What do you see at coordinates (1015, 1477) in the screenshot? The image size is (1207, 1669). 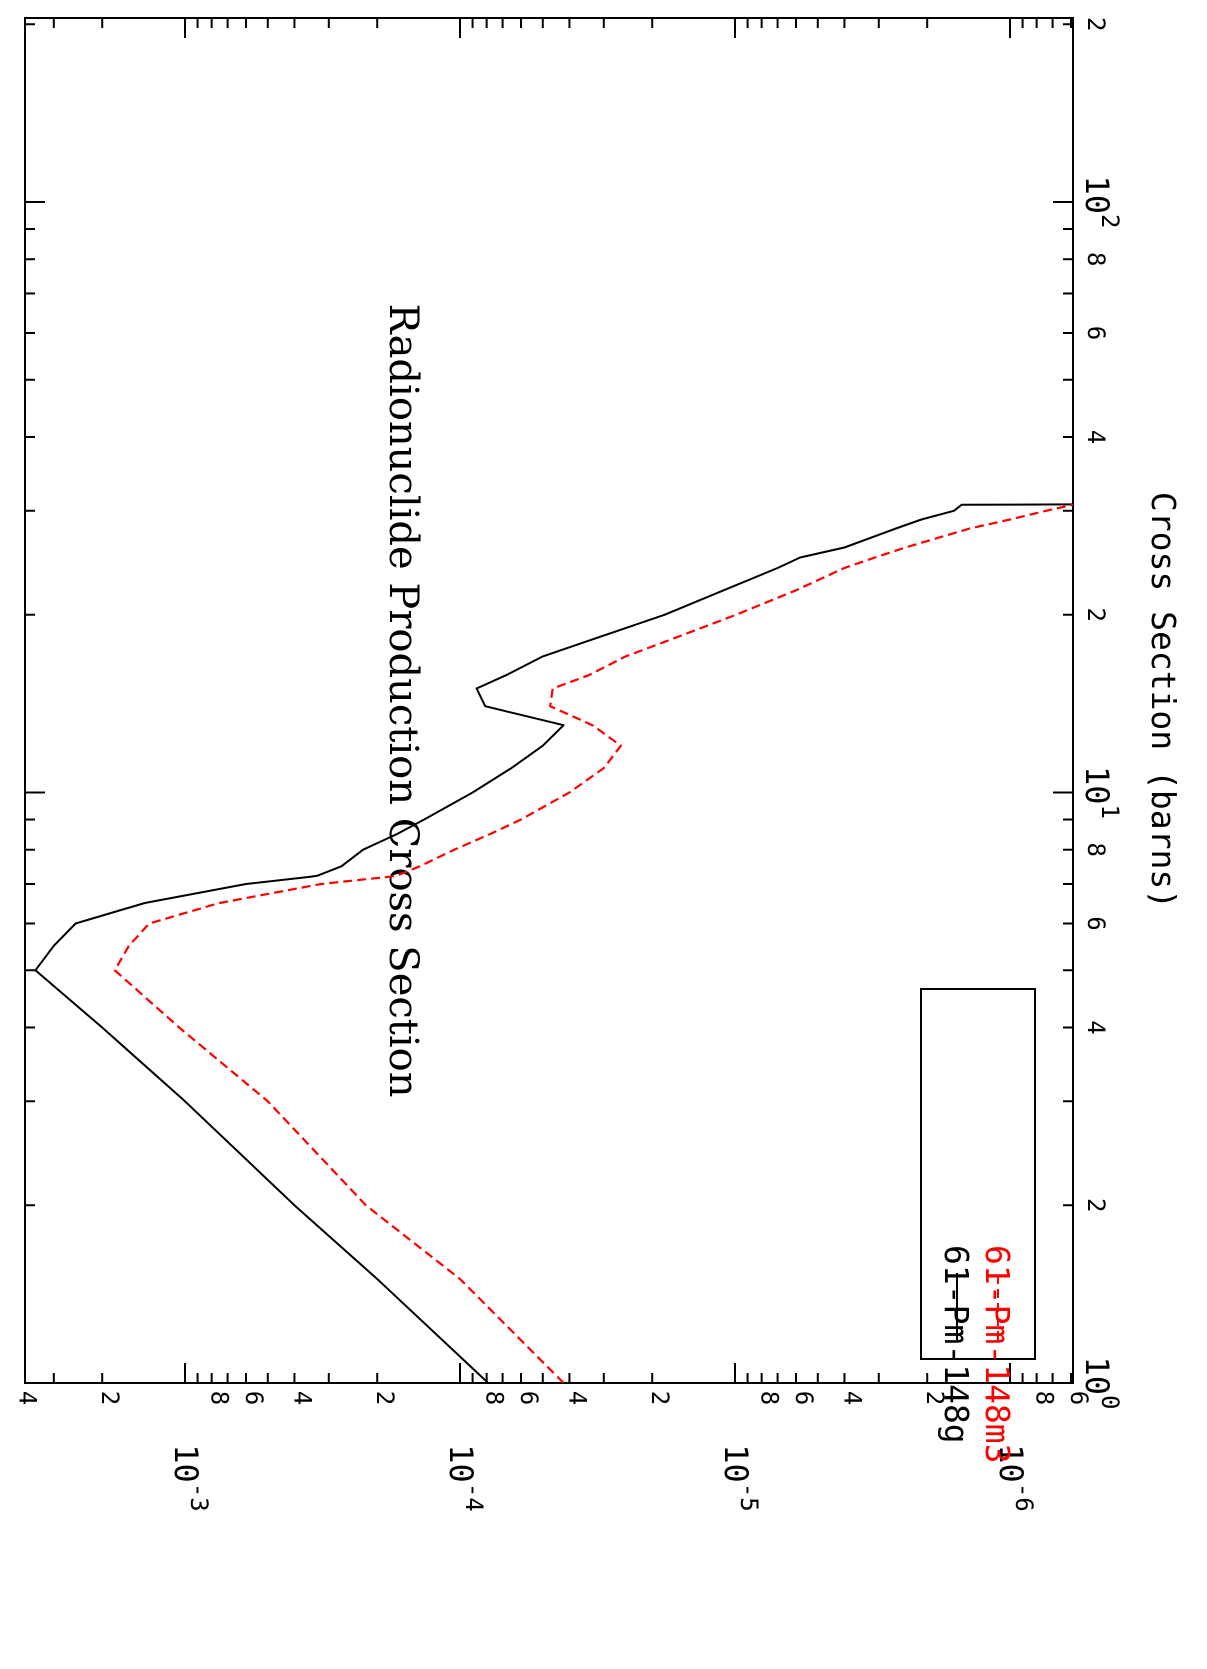 I see `y-major-tick-label: 10-6` at bounding box center [1015, 1477].